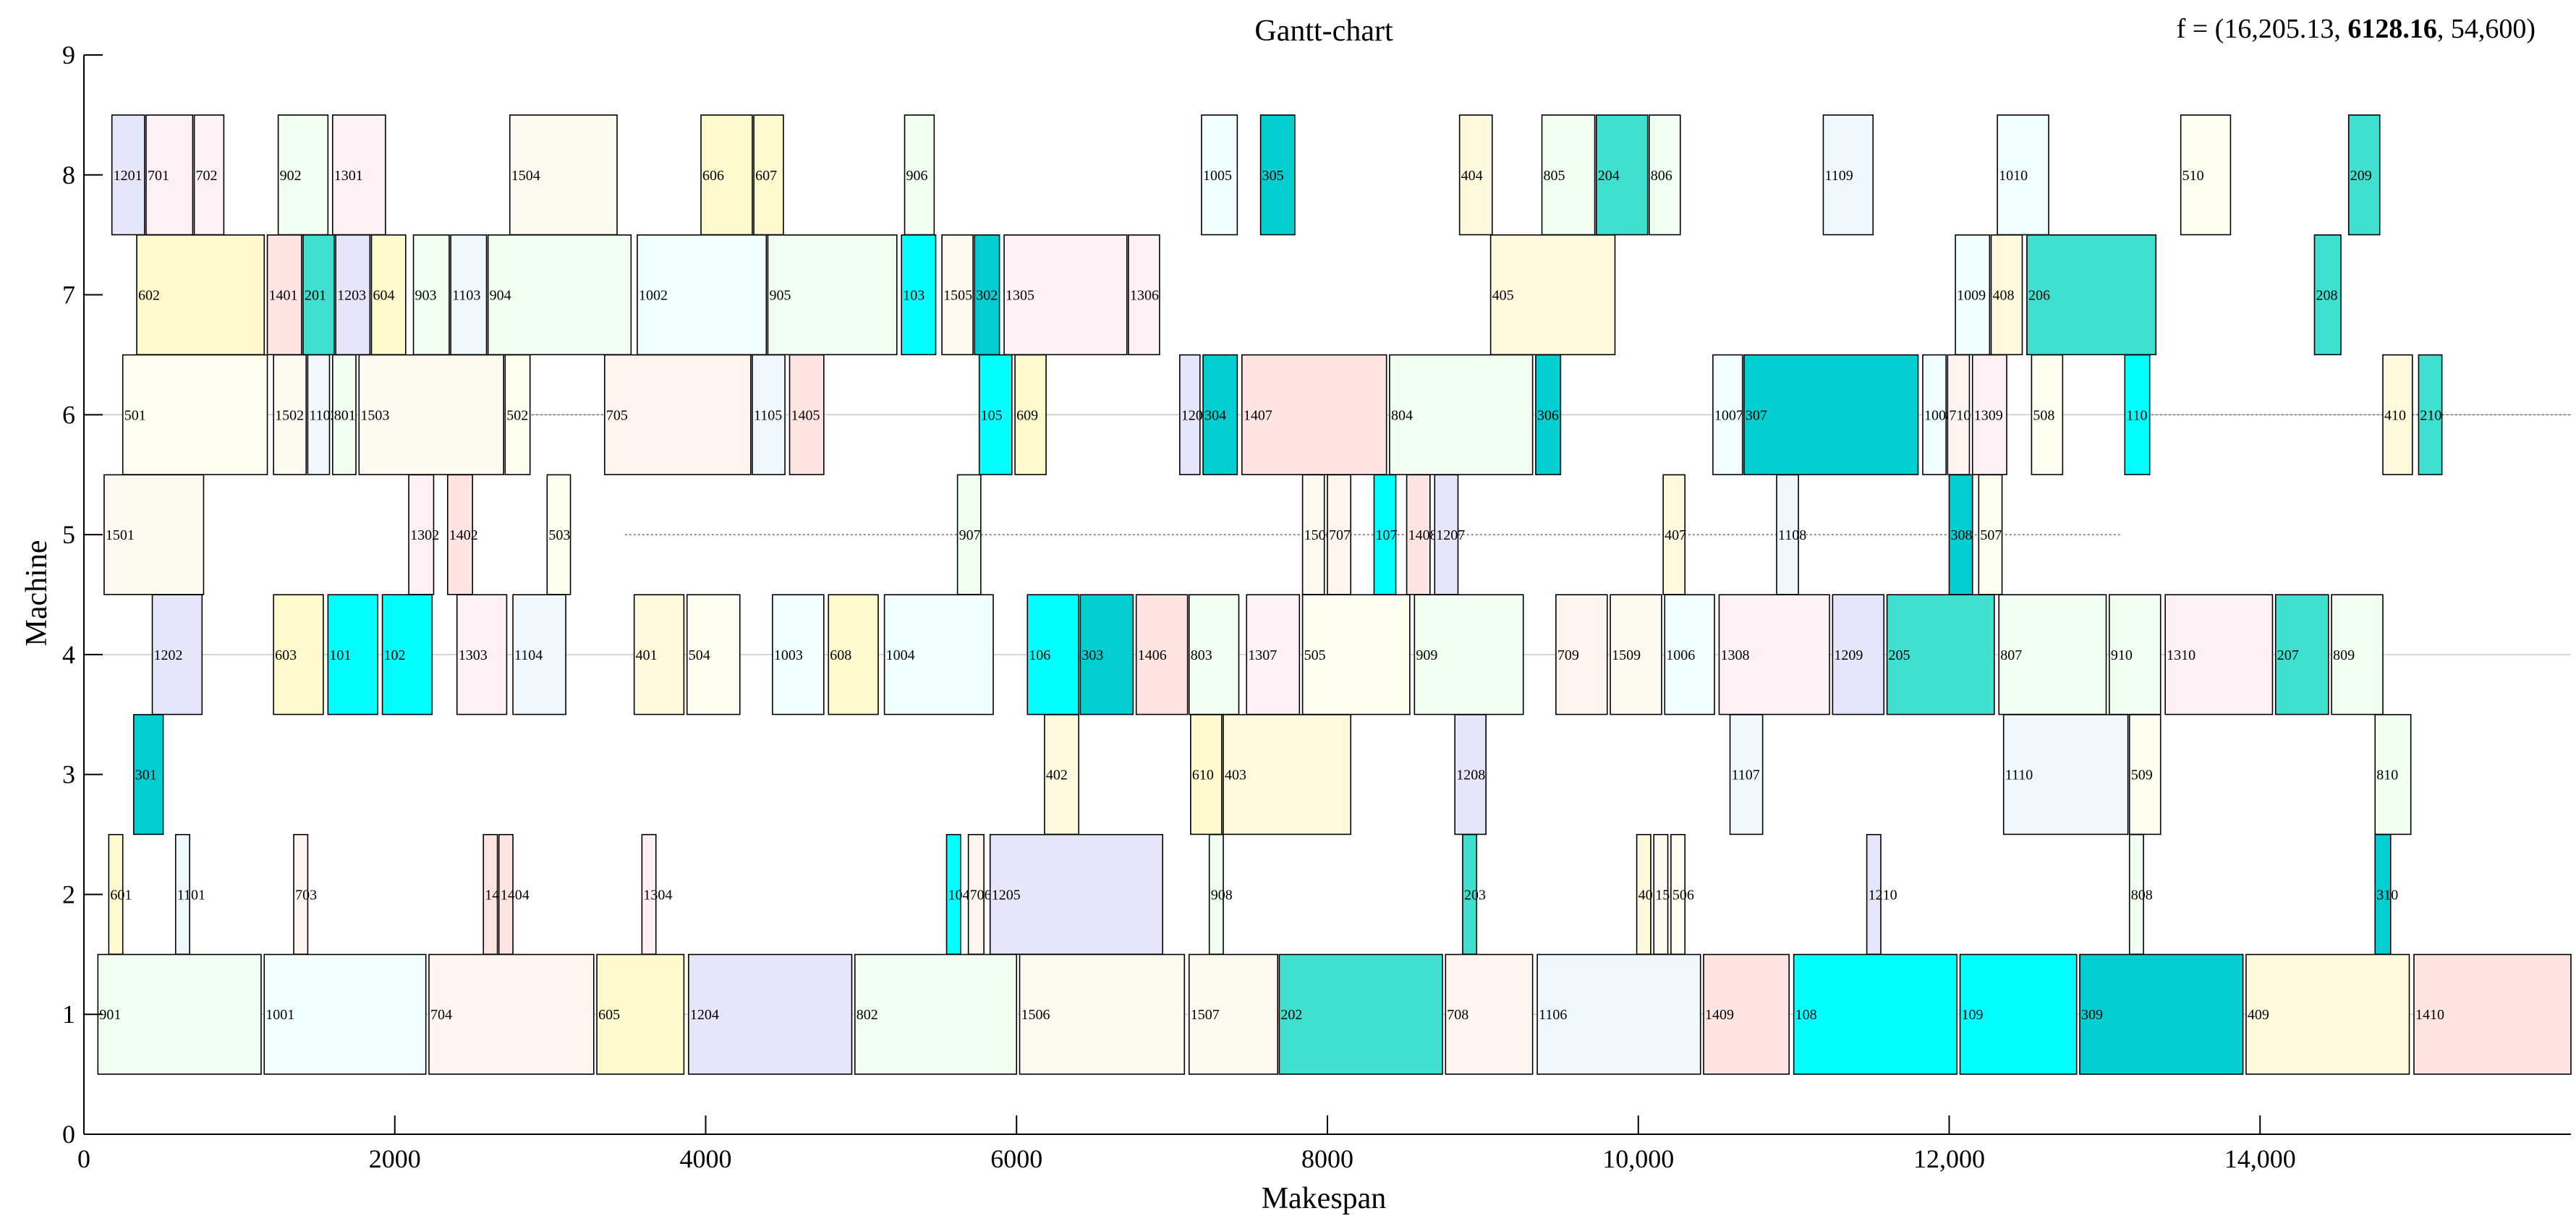  Describe the element at coordinates (1323, 31) in the screenshot. I see `chart-title: Gantt-chart` at that location.